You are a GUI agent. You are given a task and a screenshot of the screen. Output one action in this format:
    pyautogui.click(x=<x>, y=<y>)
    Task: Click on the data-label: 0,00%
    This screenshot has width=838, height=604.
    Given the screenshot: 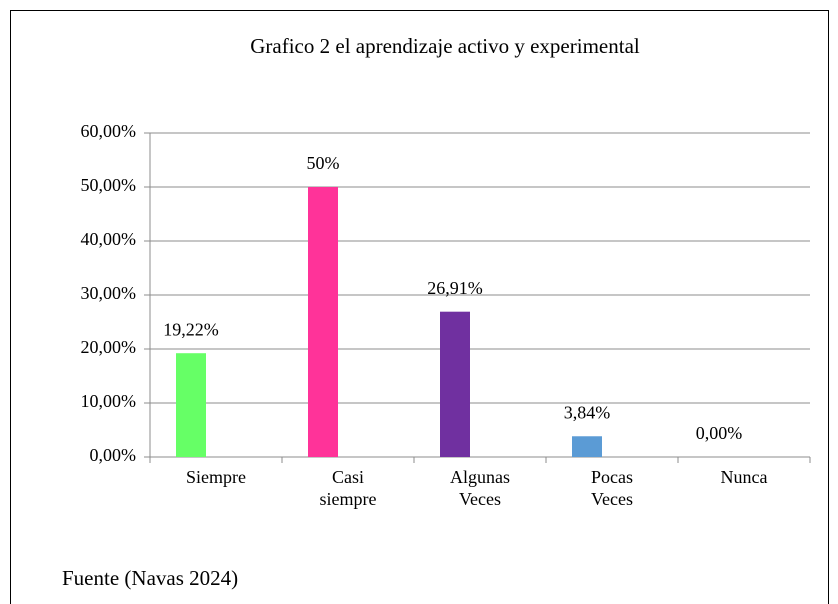 What is the action you would take?
    pyautogui.click(x=719, y=433)
    